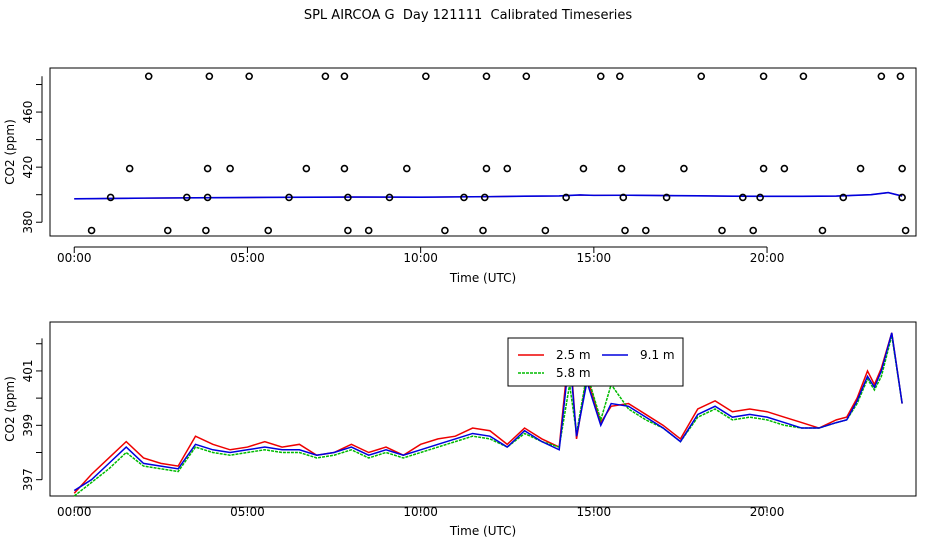  I want to click on legend-box, so click(595, 362).